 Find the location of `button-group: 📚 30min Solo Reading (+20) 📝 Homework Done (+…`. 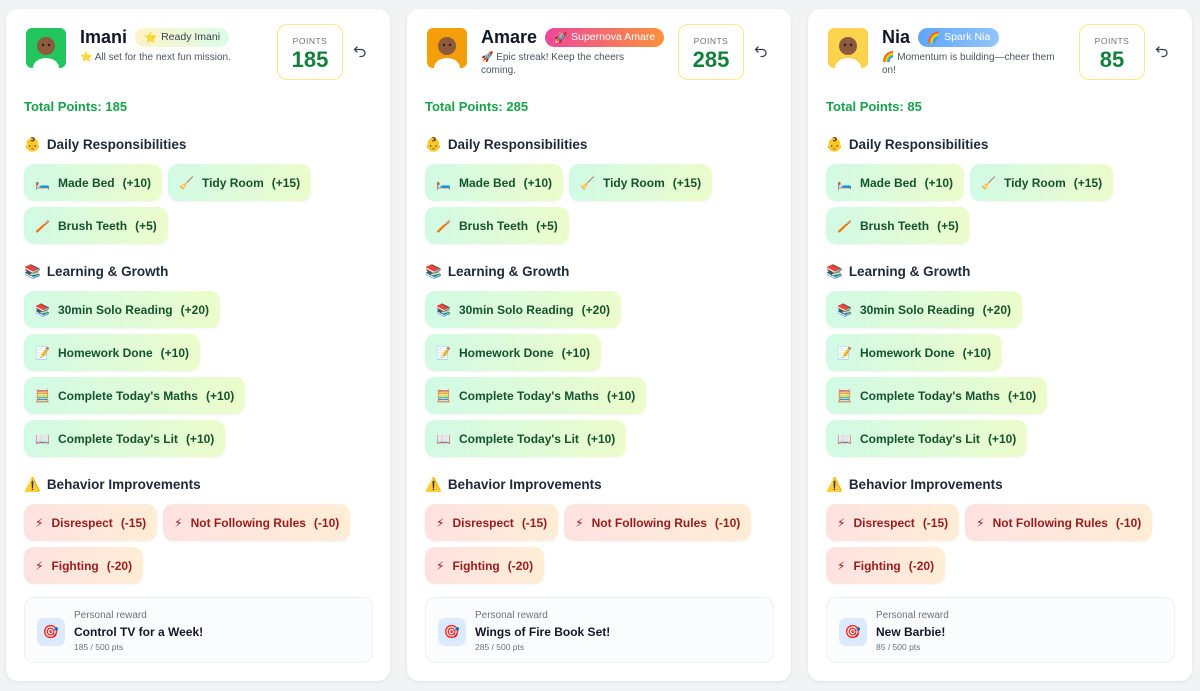

button-group: 📚 30min Solo Reading (+20) 📝 Homework Done (+… is located at coordinates (198, 374).